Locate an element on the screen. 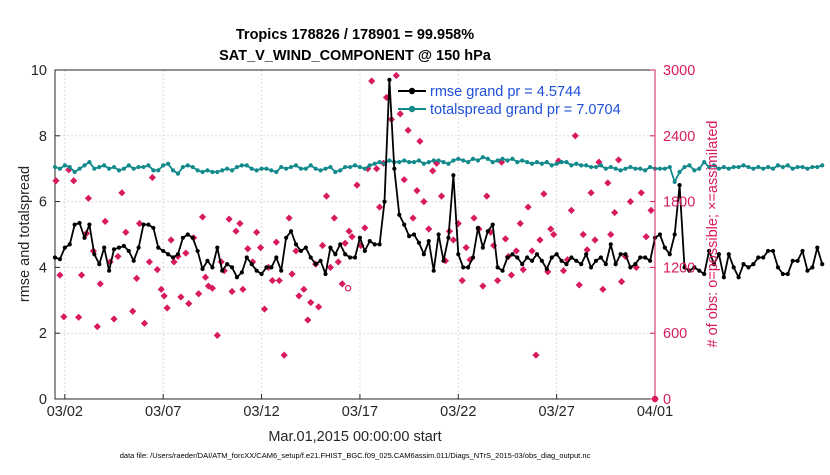 The width and height of the screenshot is (830, 475). chart-title: Tropics 178826 / 178901 = 99.958% is located at coordinates (355, 35).